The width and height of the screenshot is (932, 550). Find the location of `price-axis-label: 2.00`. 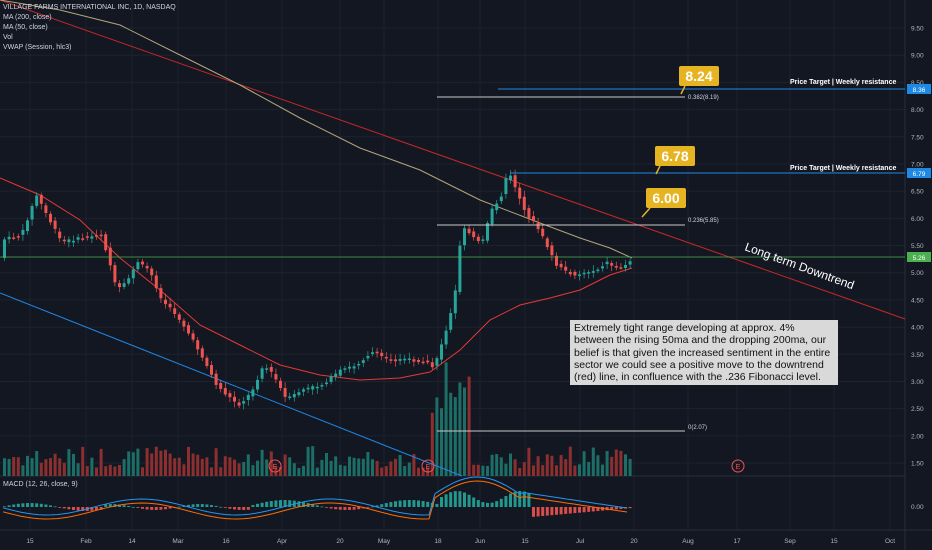

price-axis-label: 2.00 is located at coordinates (917, 436).